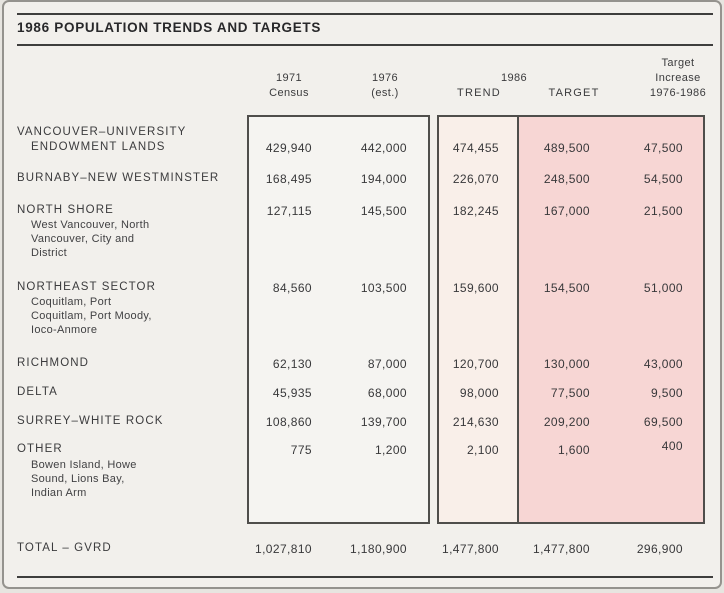 The width and height of the screenshot is (724, 593). Describe the element at coordinates (289, 78) in the screenshot. I see `col-header-1971: 1971` at that location.